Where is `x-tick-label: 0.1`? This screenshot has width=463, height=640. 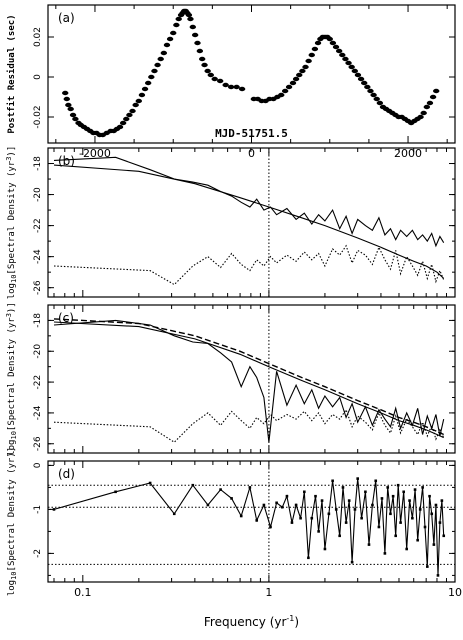 x-tick-label: 0.1 is located at coordinates (83, 592).